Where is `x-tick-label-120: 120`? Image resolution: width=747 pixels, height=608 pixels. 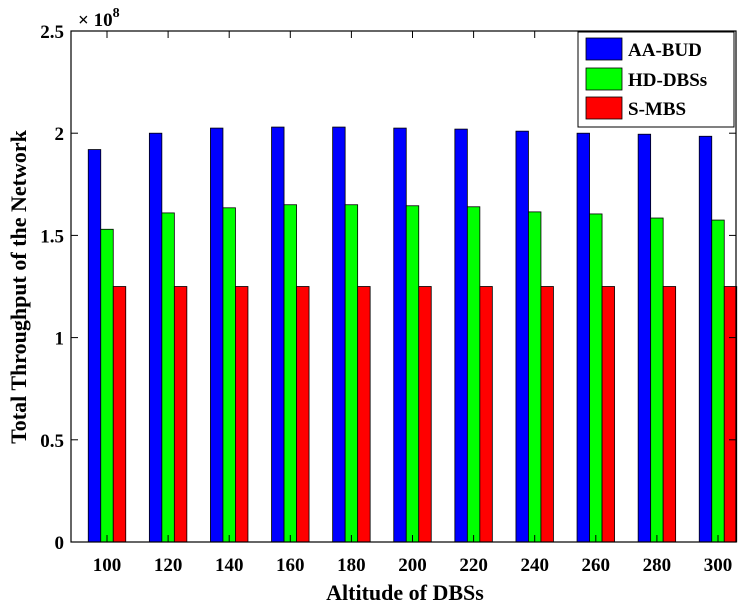
x-tick-label-120: 120 is located at coordinates (168, 565).